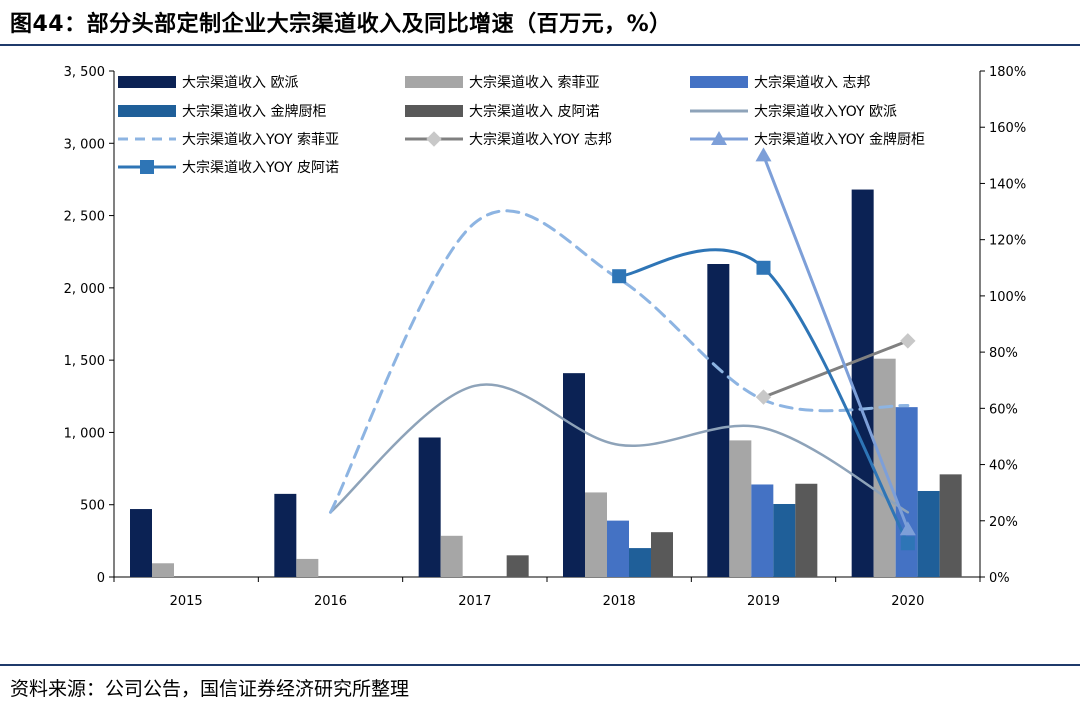  I want to click on x-tick-label: 2018, so click(619, 601).